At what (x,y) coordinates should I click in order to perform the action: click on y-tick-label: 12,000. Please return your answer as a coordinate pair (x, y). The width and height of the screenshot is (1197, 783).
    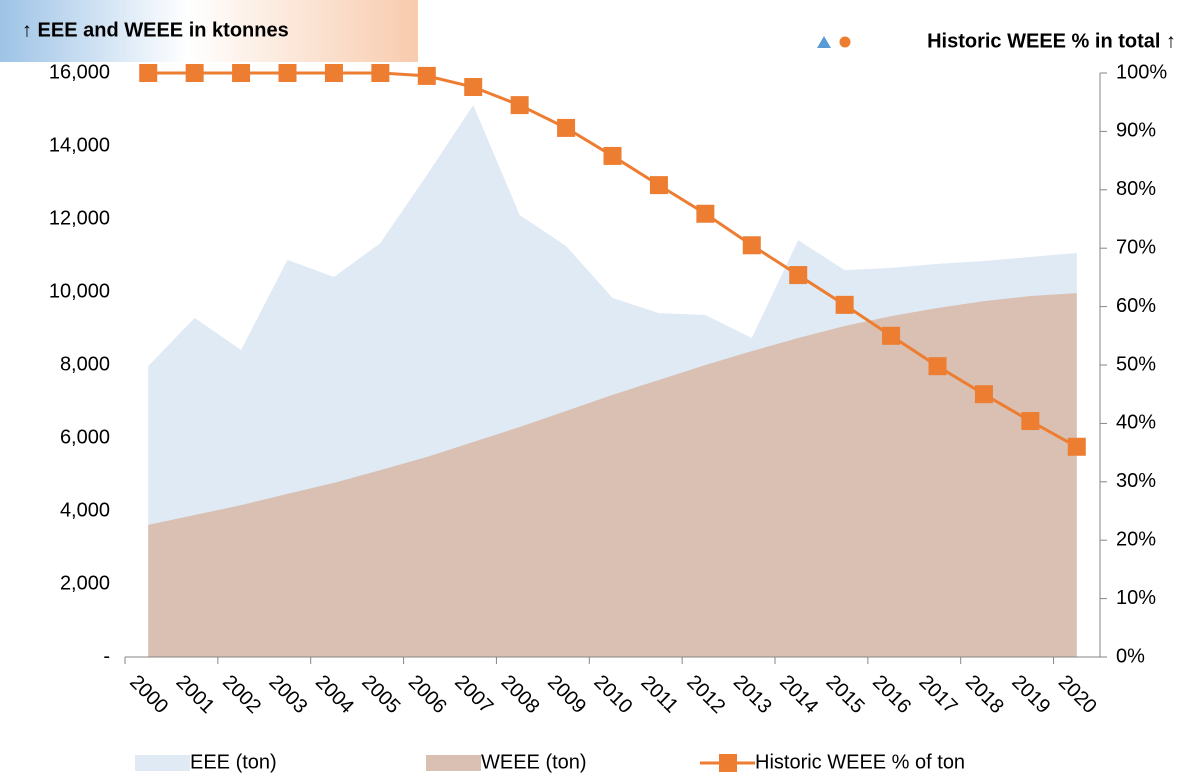
    Looking at the image, I should click on (79, 218).